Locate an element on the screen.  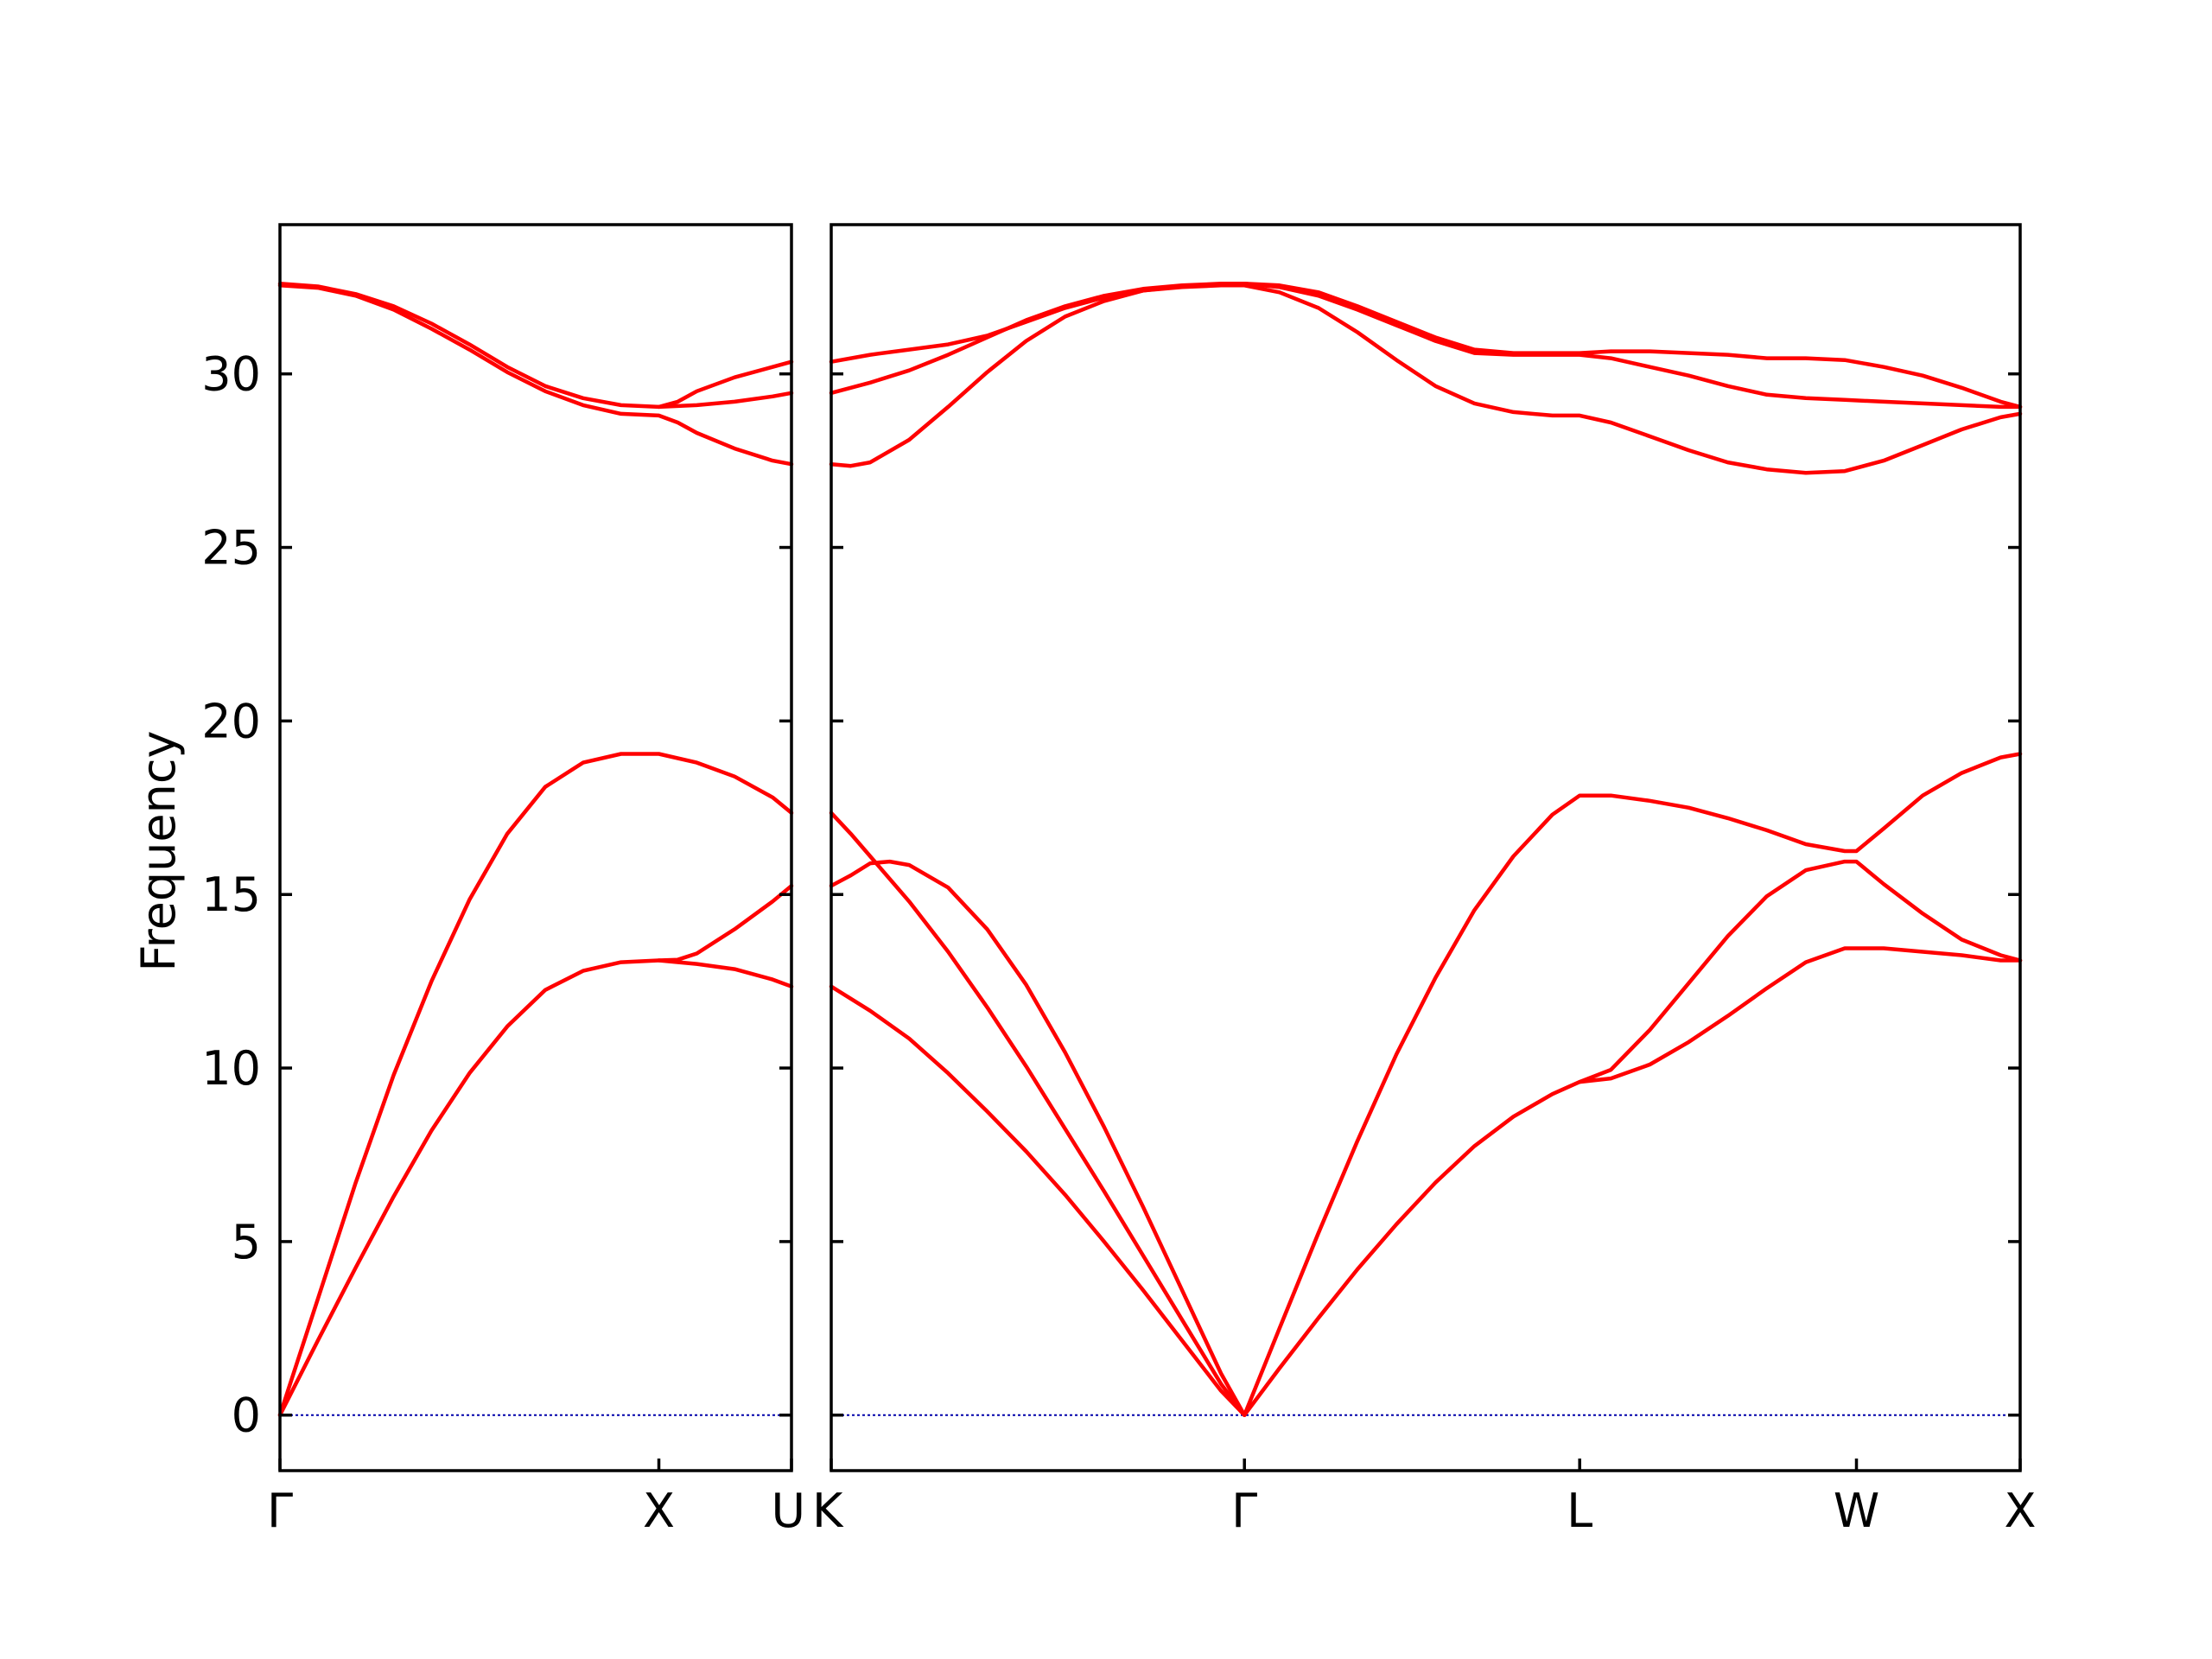
y-tick-label: 5 is located at coordinates (246, 1242).